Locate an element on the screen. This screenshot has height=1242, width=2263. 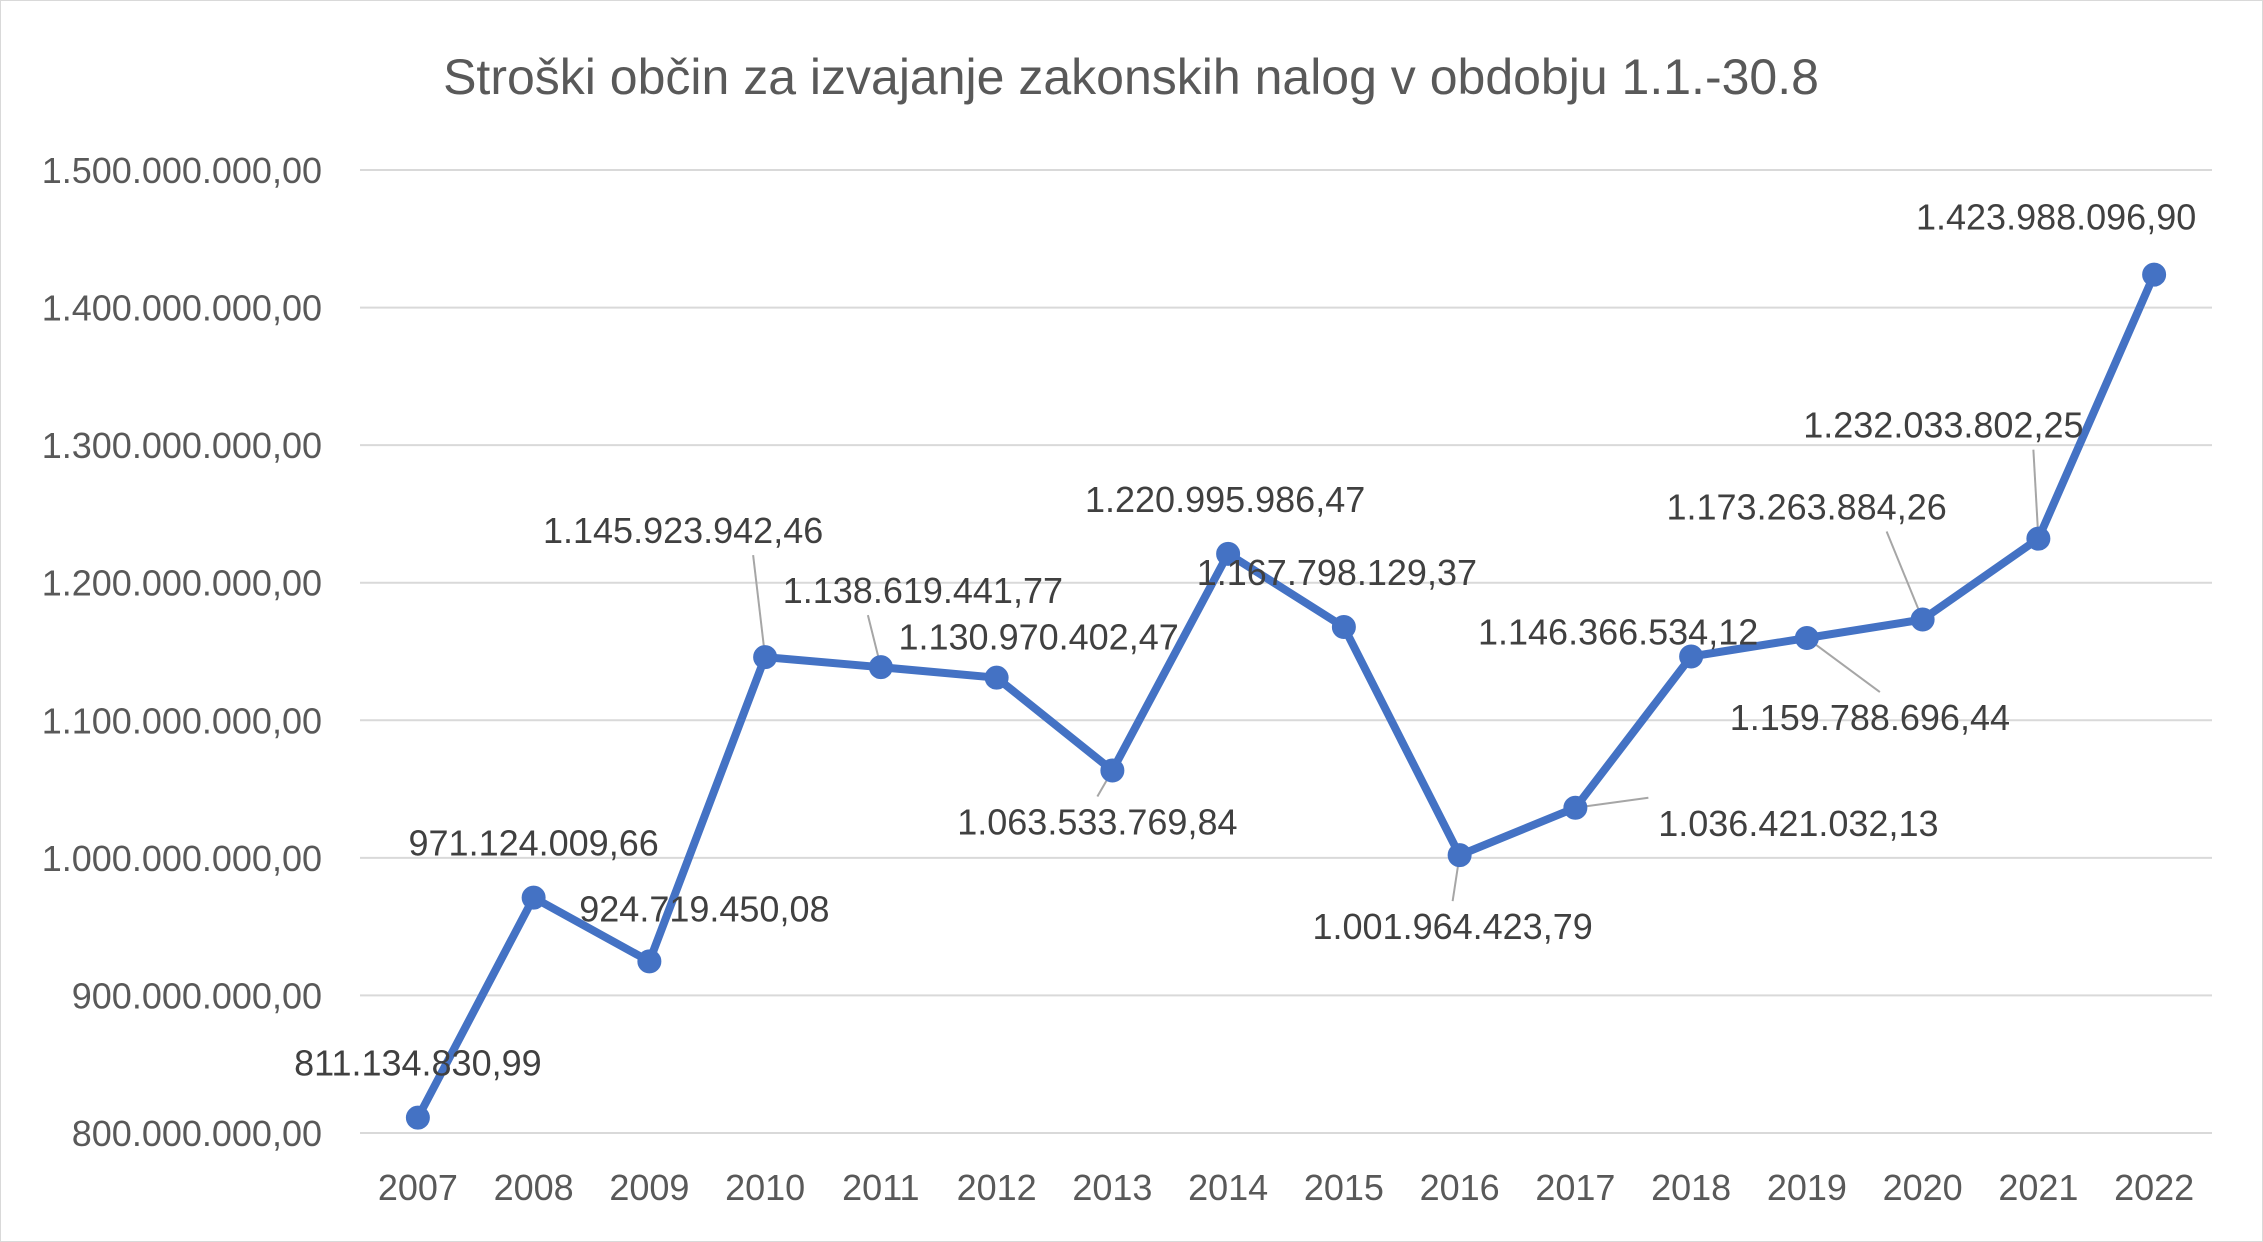
x-tick-label: 2021 is located at coordinates (2038, 1187).